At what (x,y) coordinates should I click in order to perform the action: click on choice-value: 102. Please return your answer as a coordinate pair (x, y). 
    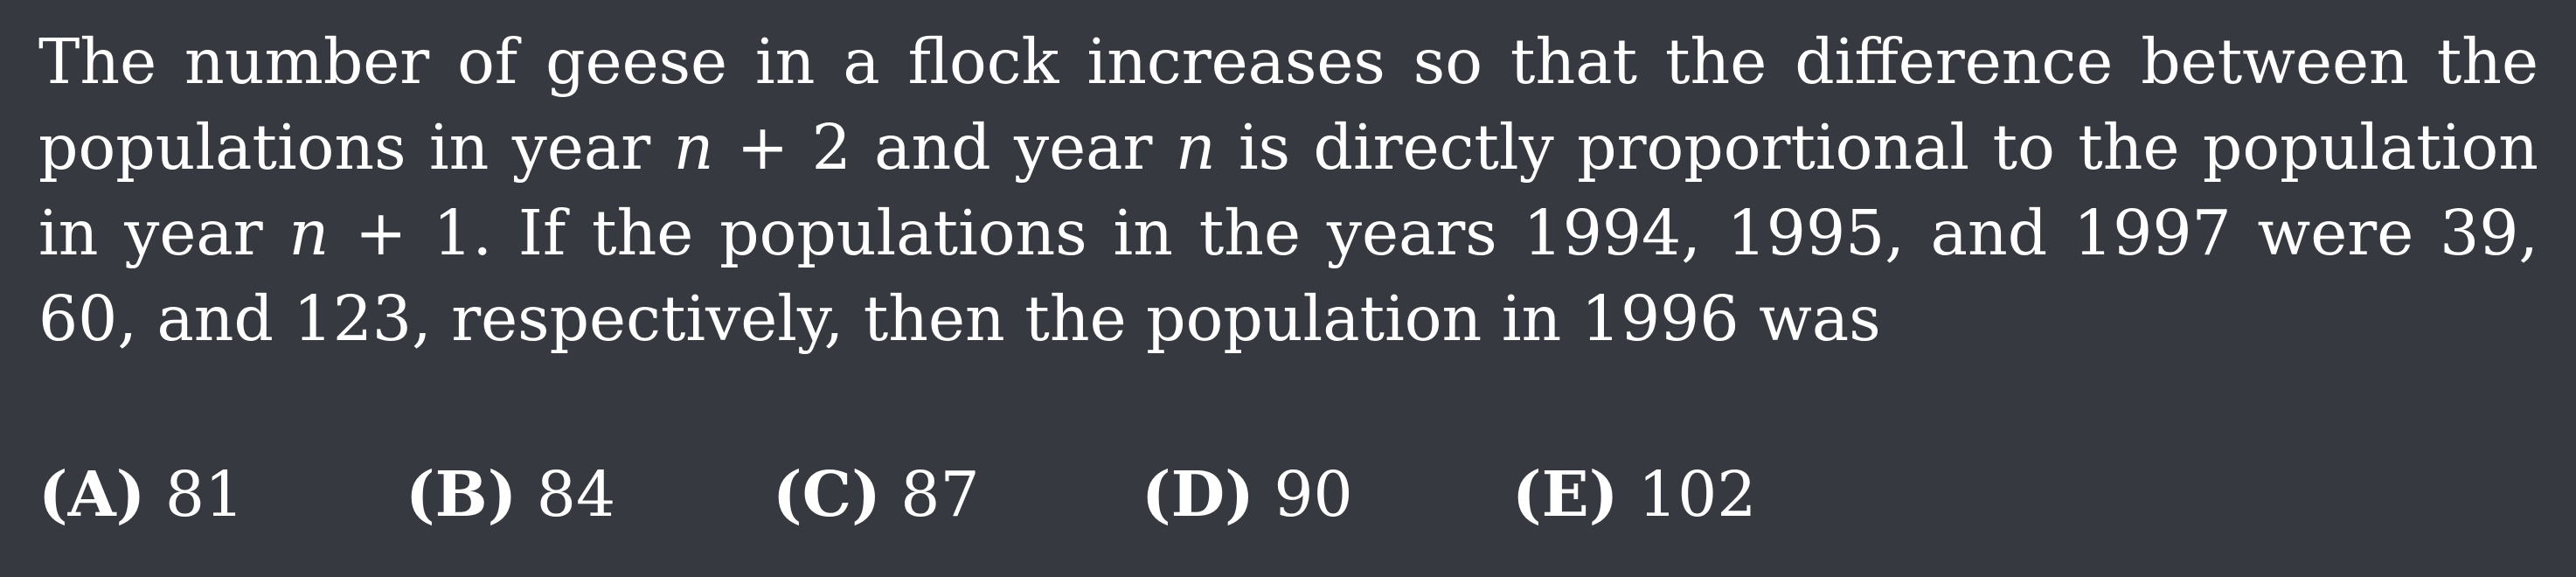
    Looking at the image, I should click on (1697, 494).